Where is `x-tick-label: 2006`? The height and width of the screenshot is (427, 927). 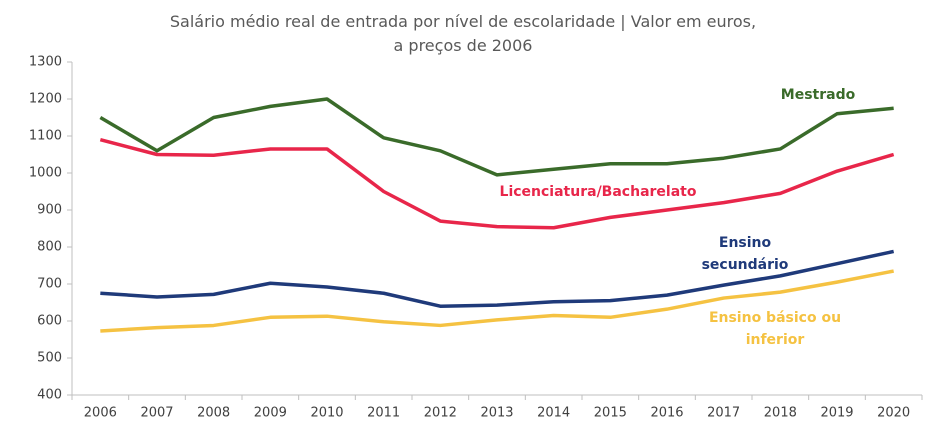 x-tick-label: 2006 is located at coordinates (100, 413).